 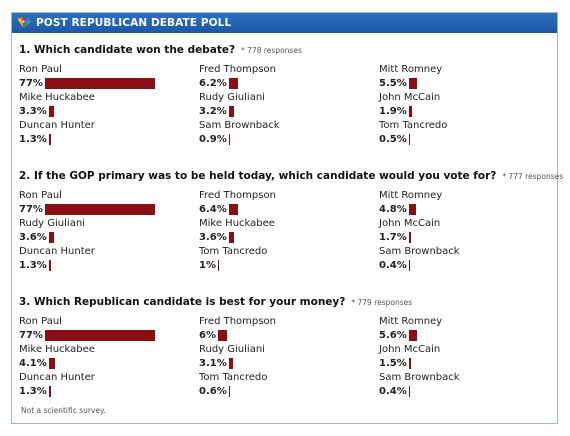 What do you see at coordinates (106, 329) in the screenshot?
I see `candidate-result: Ron Paul 77%` at bounding box center [106, 329].